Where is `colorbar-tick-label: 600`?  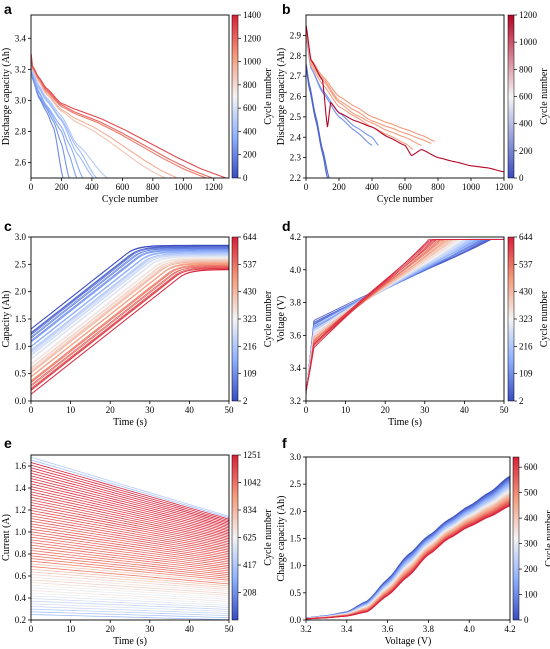 colorbar-tick-label: 600 is located at coordinates (526, 97).